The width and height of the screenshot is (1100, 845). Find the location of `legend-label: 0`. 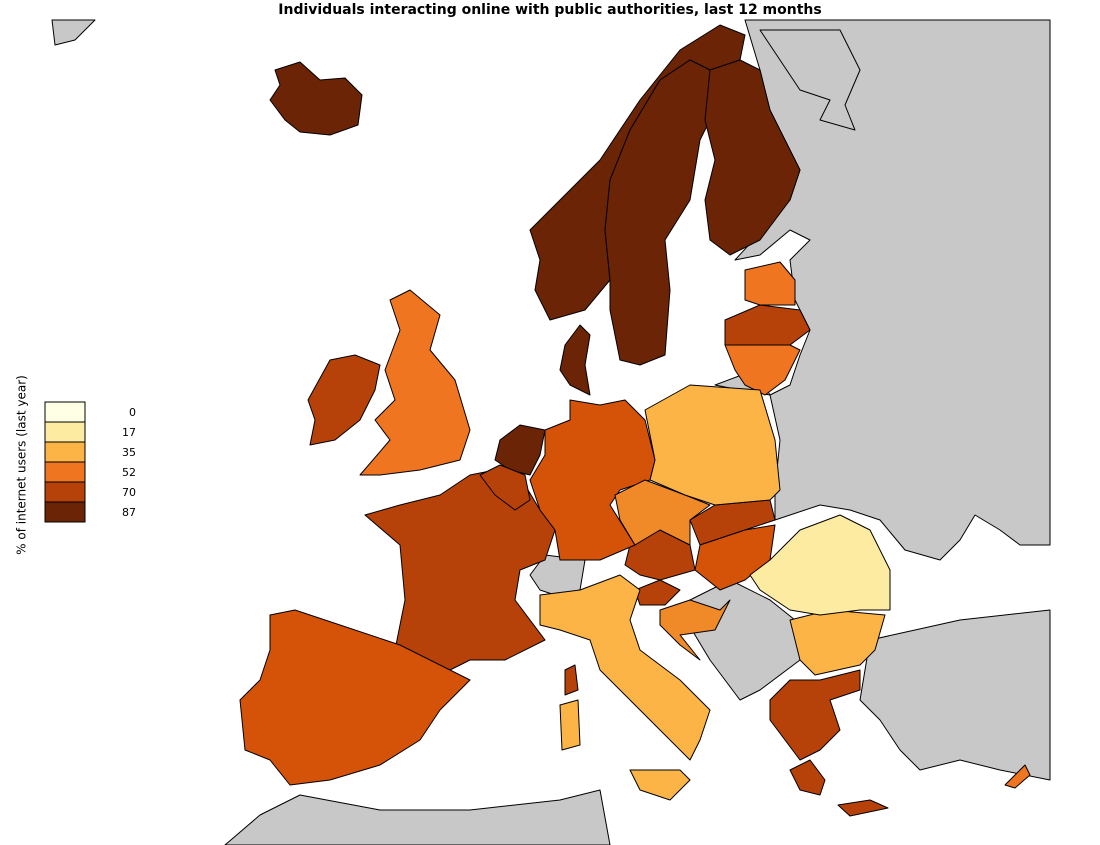

legend-label: 0 is located at coordinates (132, 412).